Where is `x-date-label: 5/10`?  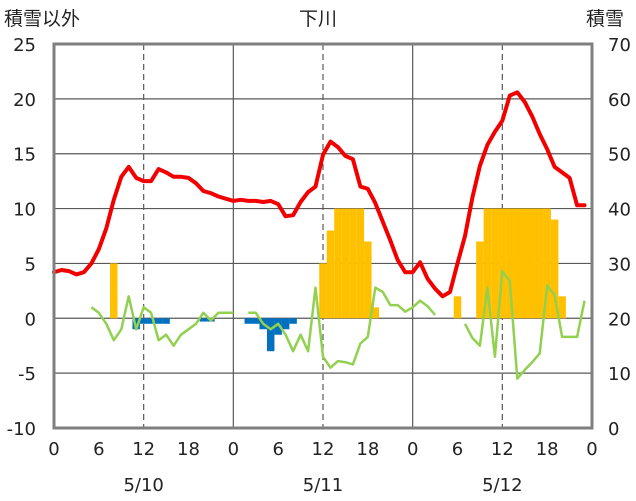
x-date-label: 5/10 is located at coordinates (143, 485).